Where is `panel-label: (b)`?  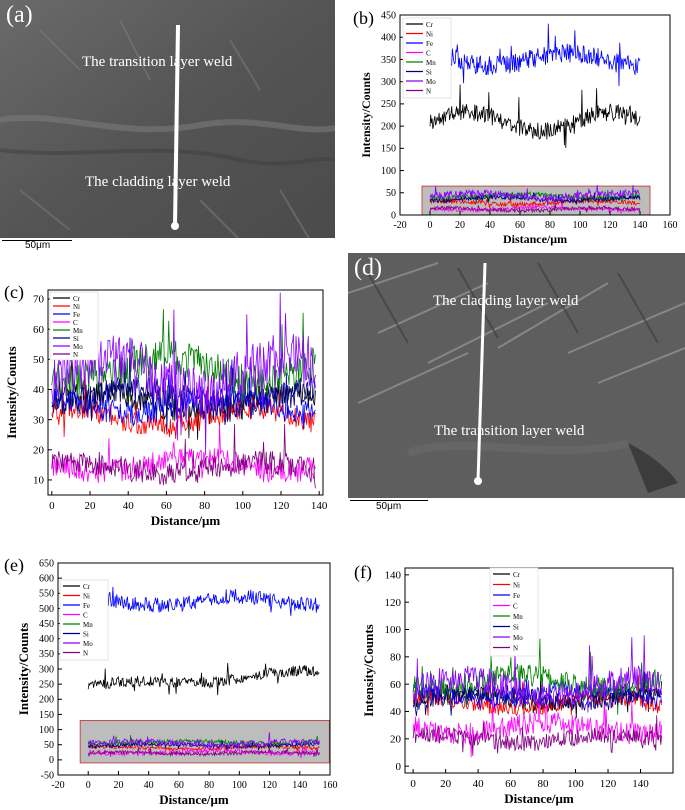 panel-label: (b) is located at coordinates (363, 18).